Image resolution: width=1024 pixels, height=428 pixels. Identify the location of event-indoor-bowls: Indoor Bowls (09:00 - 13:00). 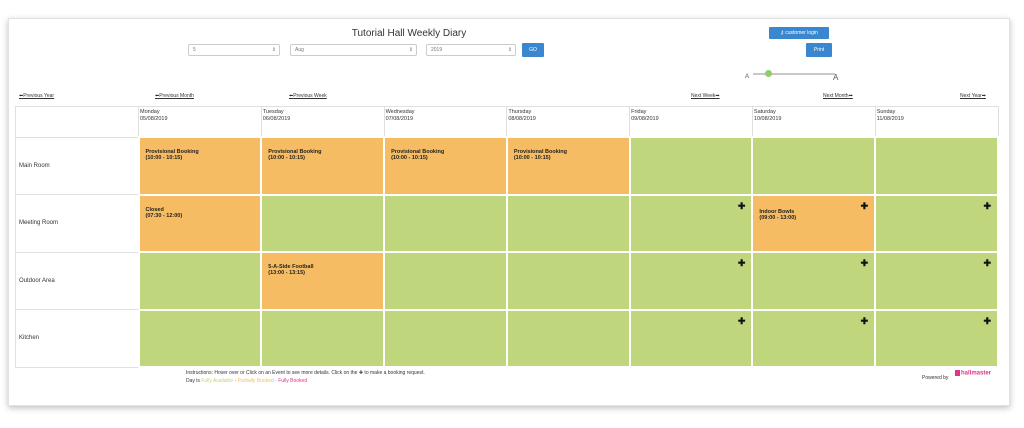
(777, 215).